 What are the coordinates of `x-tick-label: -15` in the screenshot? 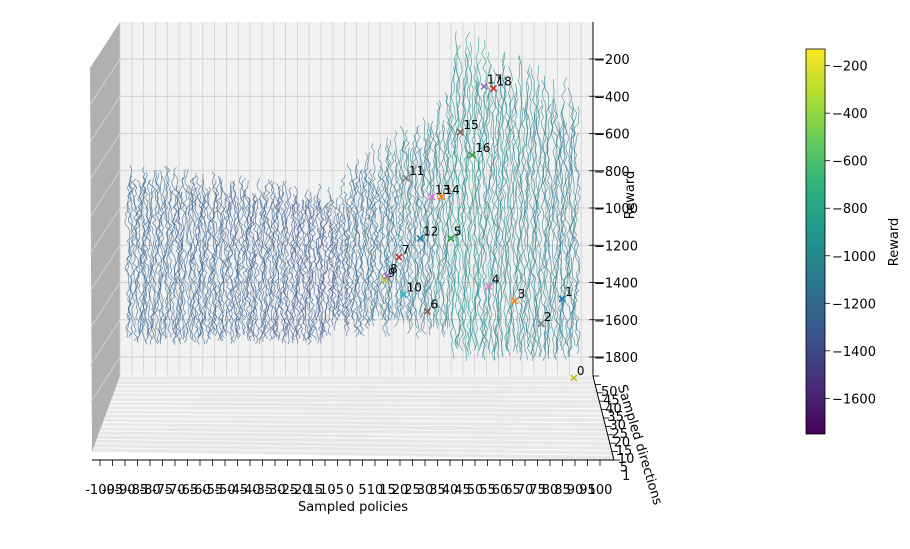 It's located at (312, 490).